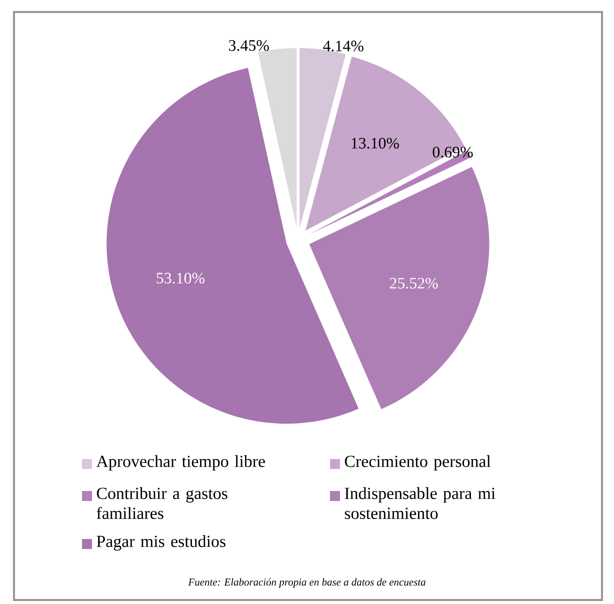 Image resolution: width=614 pixels, height=604 pixels. Describe the element at coordinates (414, 283) in the screenshot. I see `data-label: 25.52%` at that location.